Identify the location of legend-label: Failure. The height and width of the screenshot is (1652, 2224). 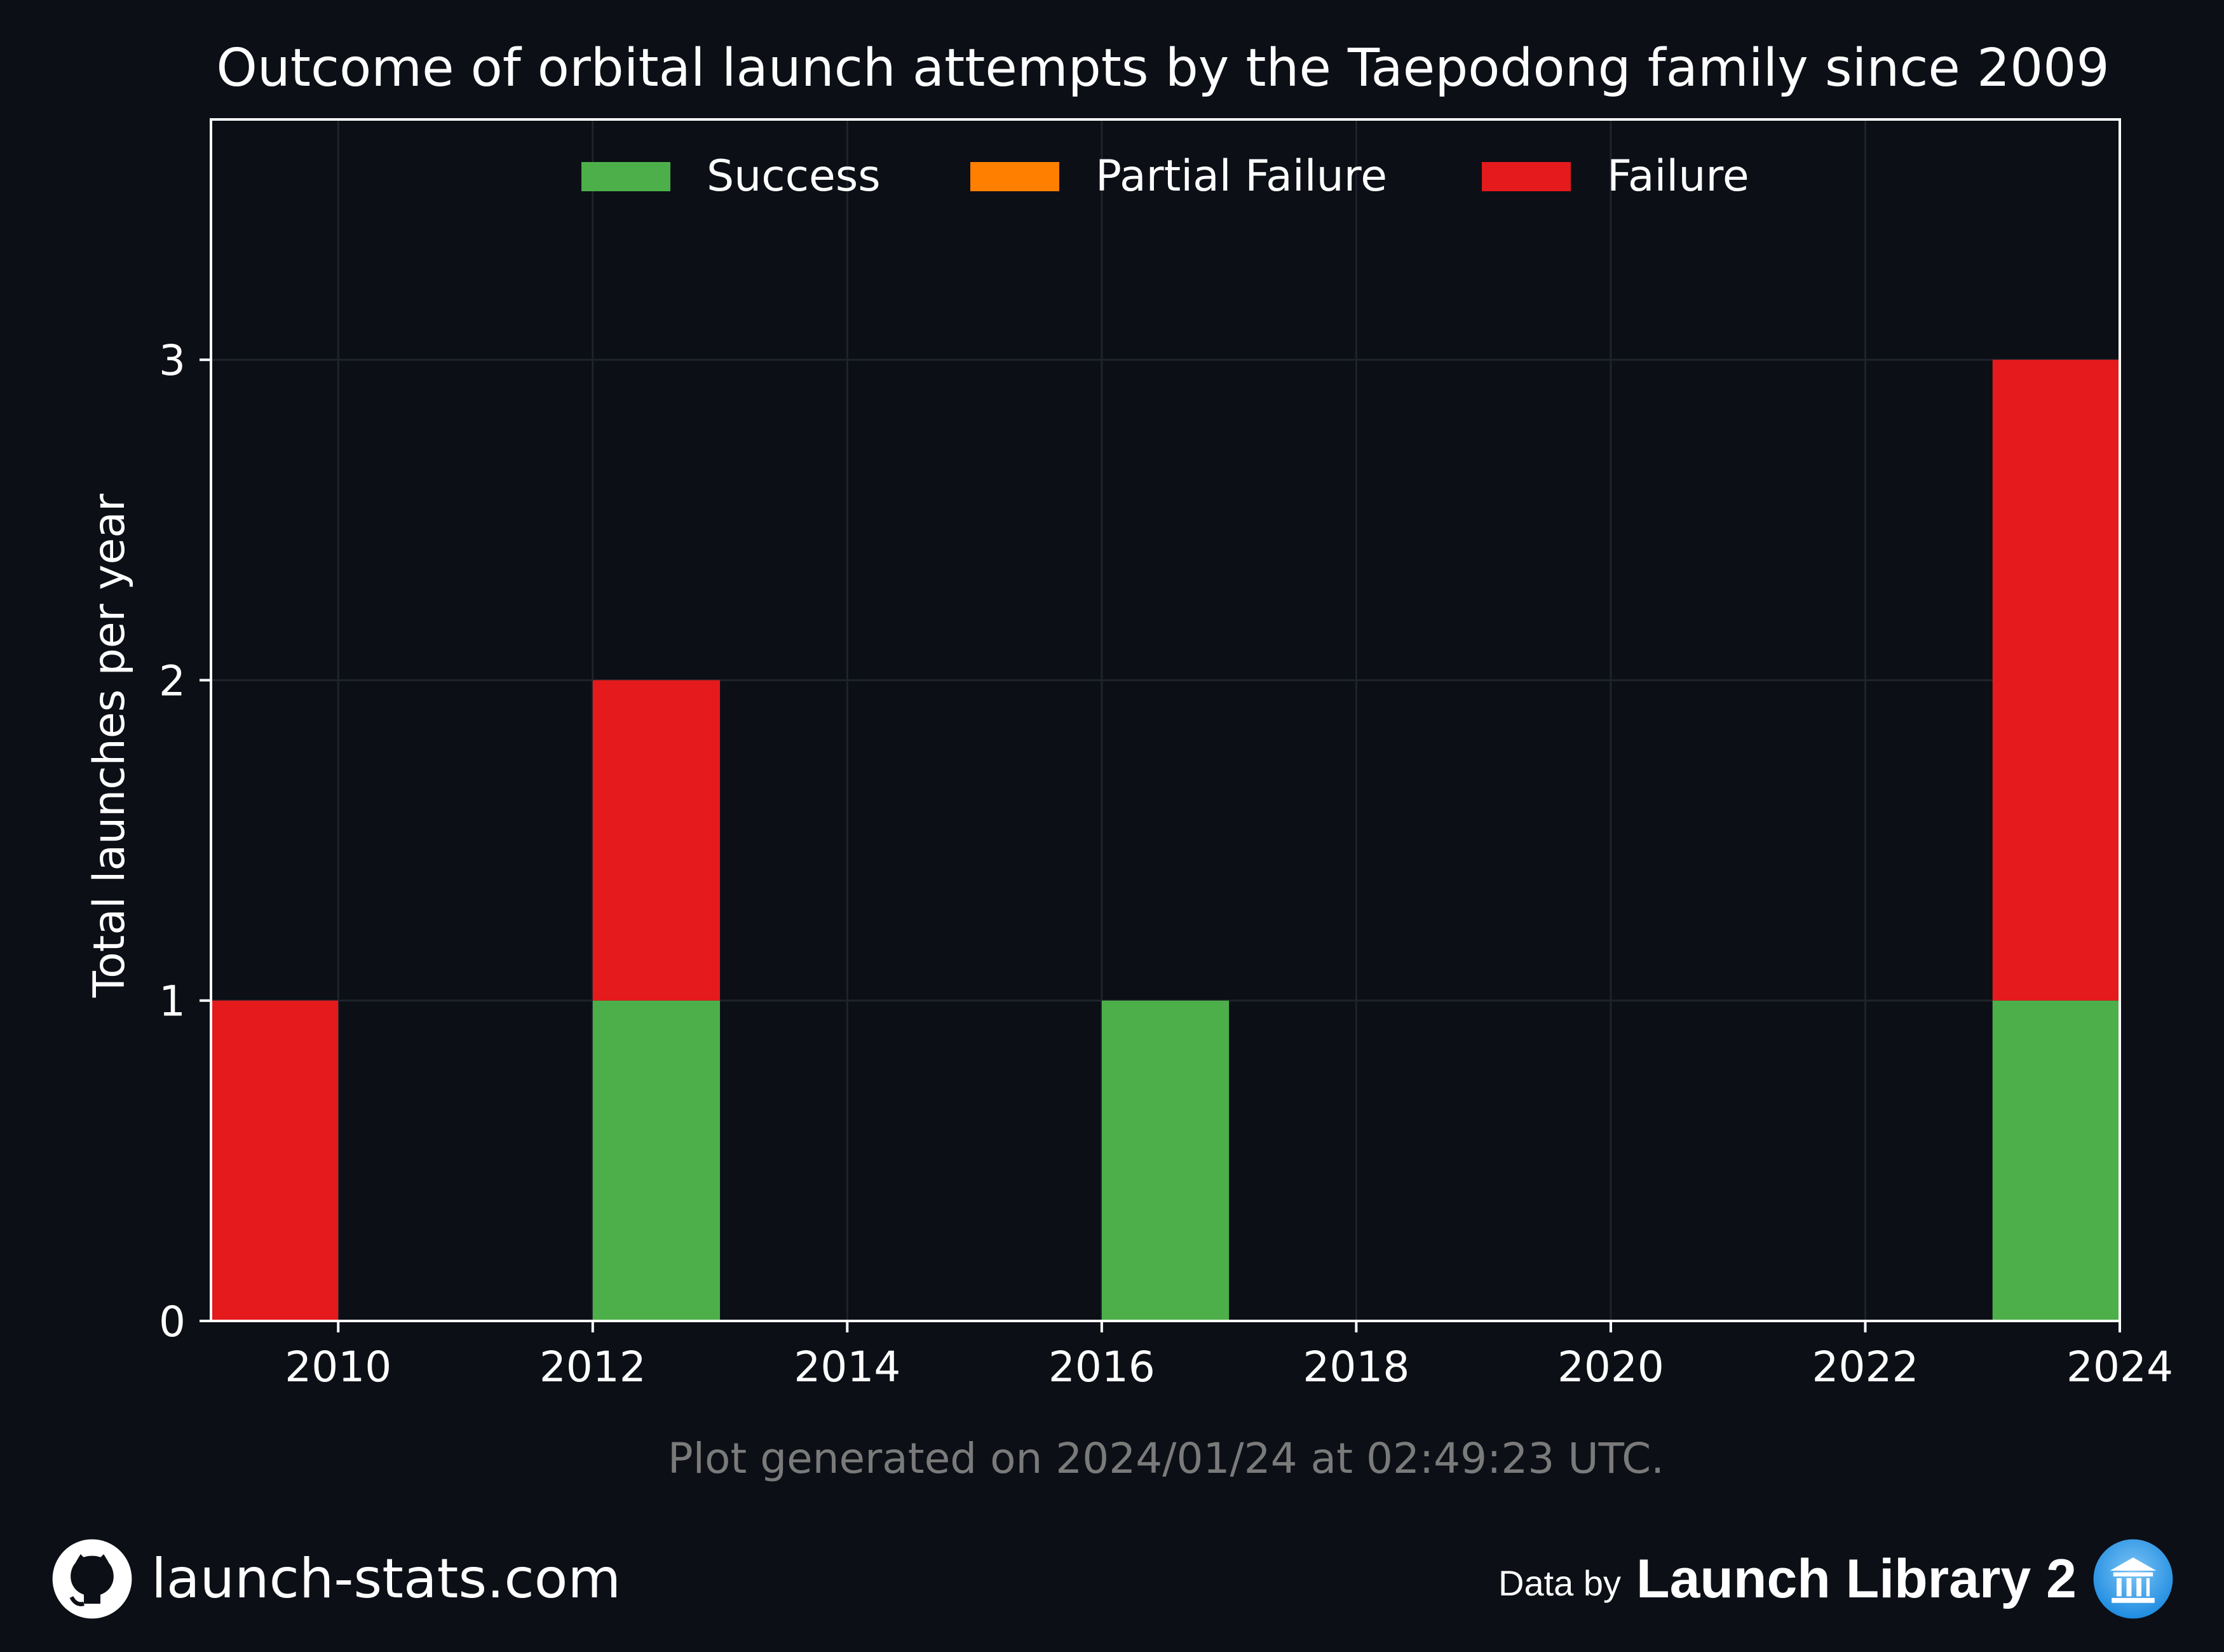
(1678, 176).